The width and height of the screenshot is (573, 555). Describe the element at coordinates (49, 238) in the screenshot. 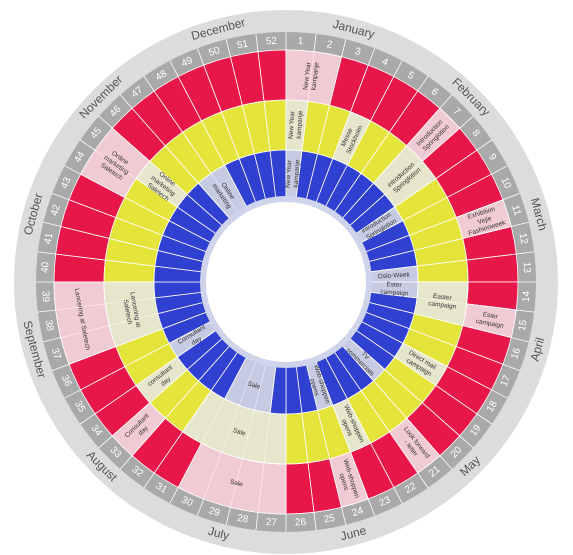

I see `week-number: 41` at that location.